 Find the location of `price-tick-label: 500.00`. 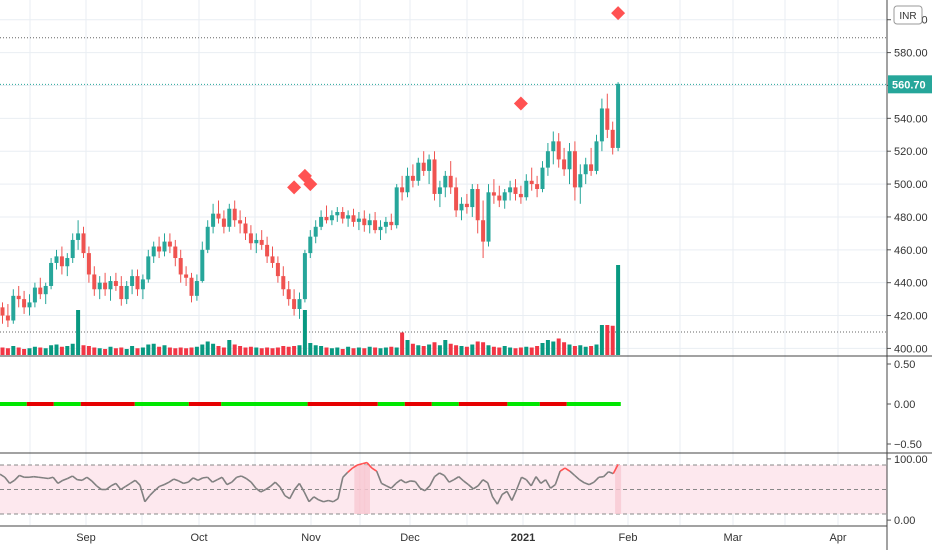

price-tick-label: 500.00 is located at coordinates (911, 185).